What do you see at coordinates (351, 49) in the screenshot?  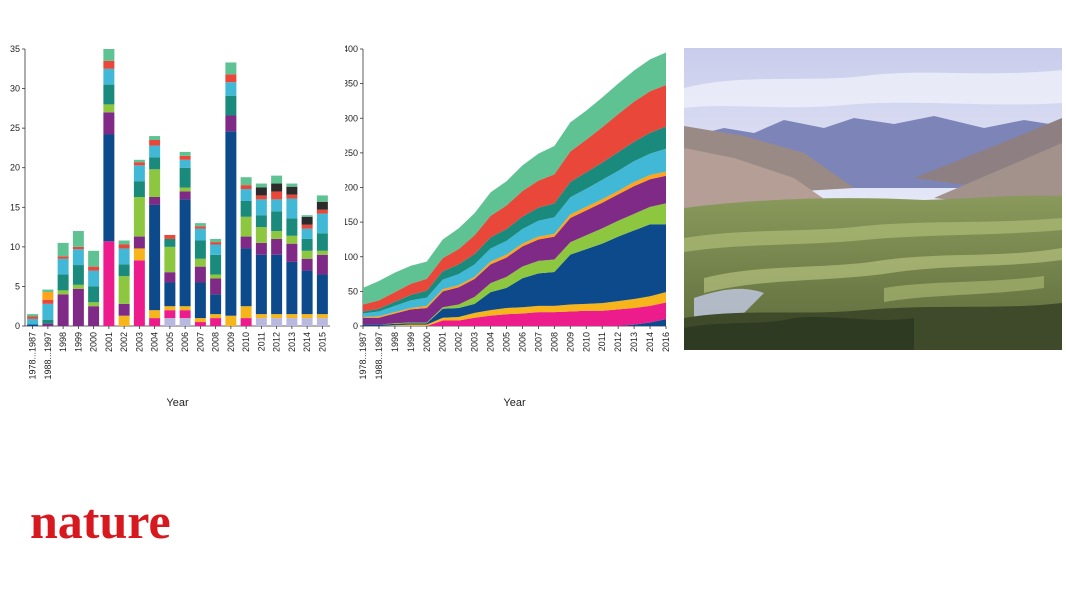 I see `y-tick-label: 400` at bounding box center [351, 49].